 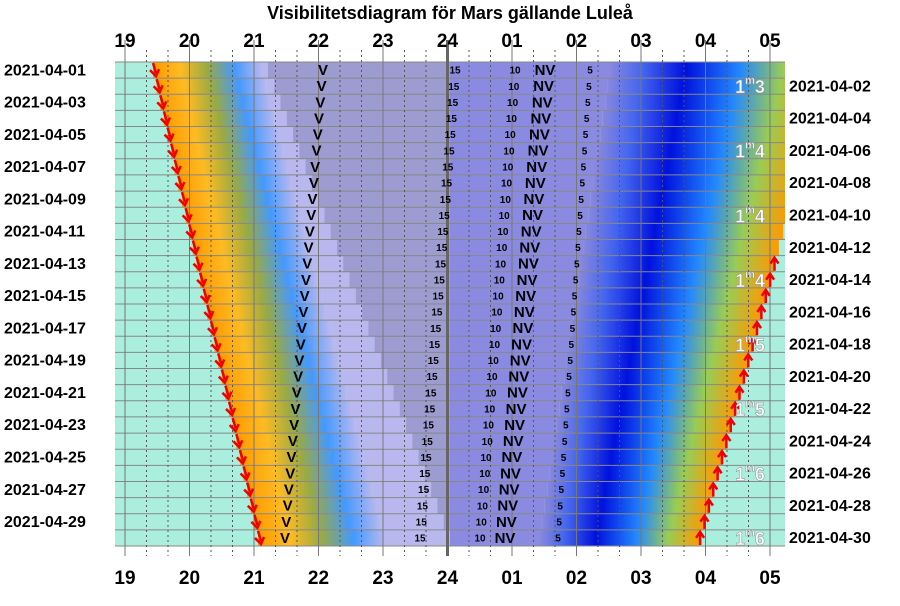 What do you see at coordinates (830, 312) in the screenshot?
I see `date-right: 2021-04-16` at bounding box center [830, 312].